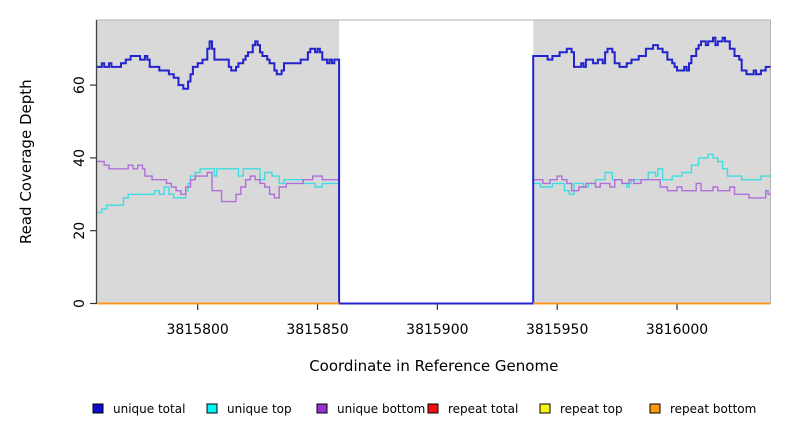  Describe the element at coordinates (433, 366) in the screenshot. I see `x-axis-title: Coordinate in Reference Genome` at that location.